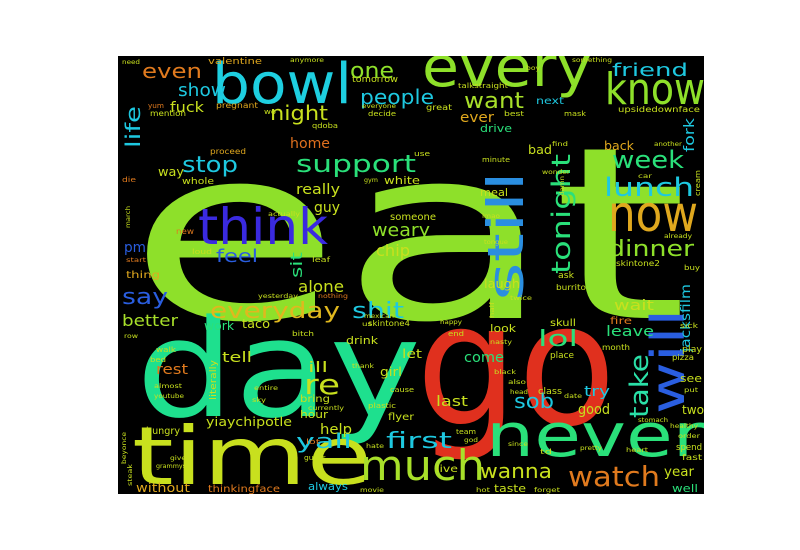 This screenshot has width=800, height=550. Describe the element at coordinates (466, 432) in the screenshot. I see `word-team: team` at that location.